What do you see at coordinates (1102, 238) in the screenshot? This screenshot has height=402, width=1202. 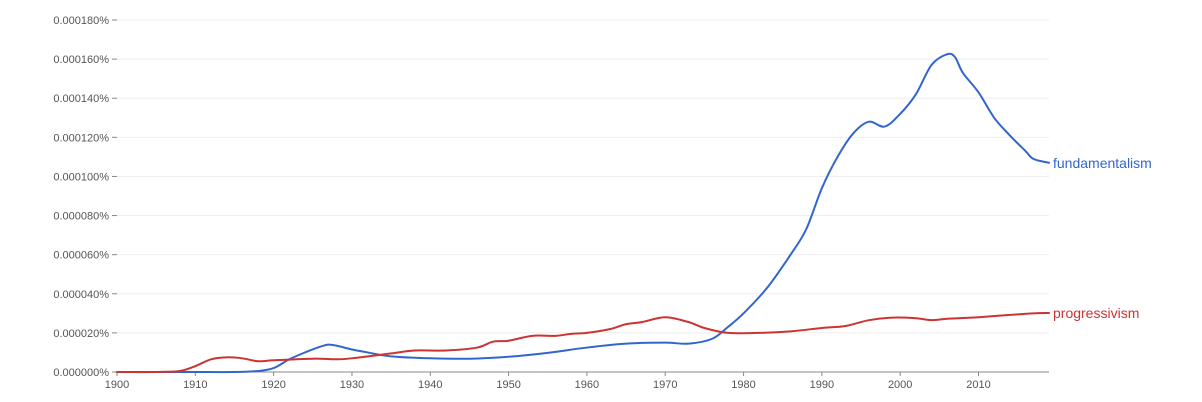 I see `series-labels: fundamentalism progressivism` at bounding box center [1102, 238].